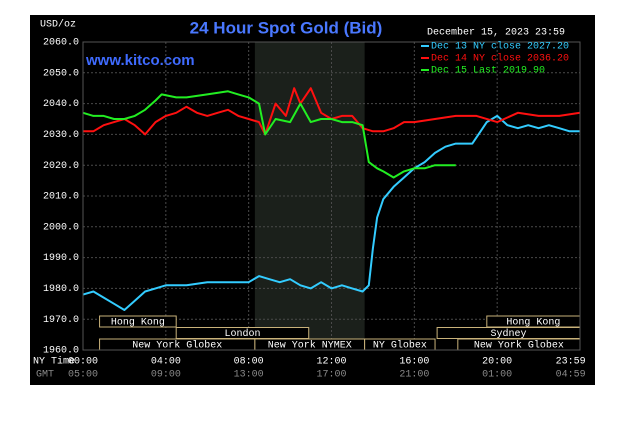 The image size is (617, 422). What do you see at coordinates (61, 351) in the screenshot?
I see `y-tick-label: 1960.0` at bounding box center [61, 351].